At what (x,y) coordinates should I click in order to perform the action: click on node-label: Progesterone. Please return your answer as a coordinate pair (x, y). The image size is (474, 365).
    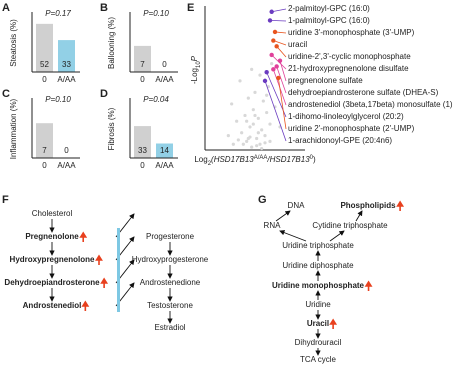
    Looking at the image, I should click on (170, 236).